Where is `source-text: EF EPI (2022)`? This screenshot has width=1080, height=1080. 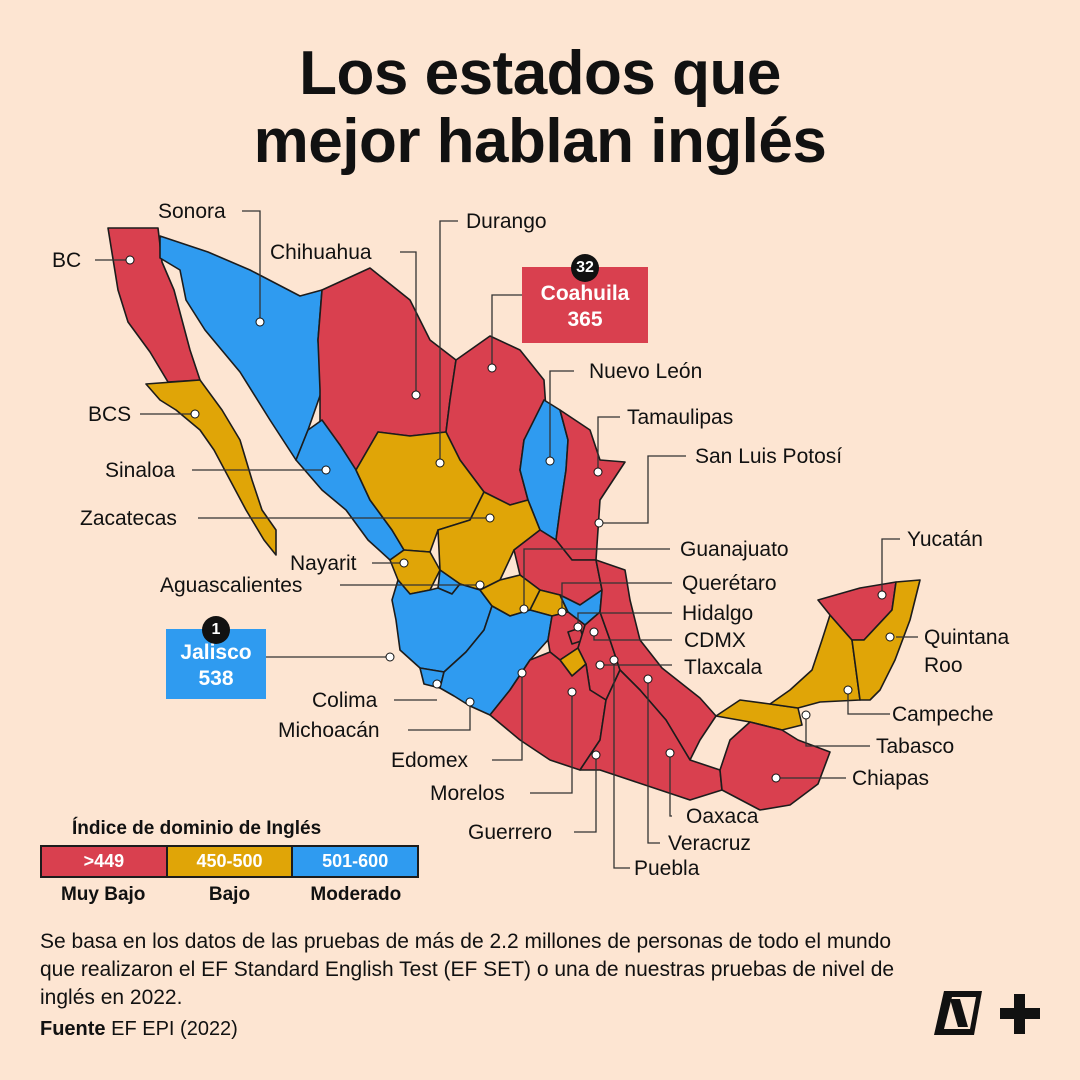 source-text: EF EPI (2022) is located at coordinates (174, 1029).